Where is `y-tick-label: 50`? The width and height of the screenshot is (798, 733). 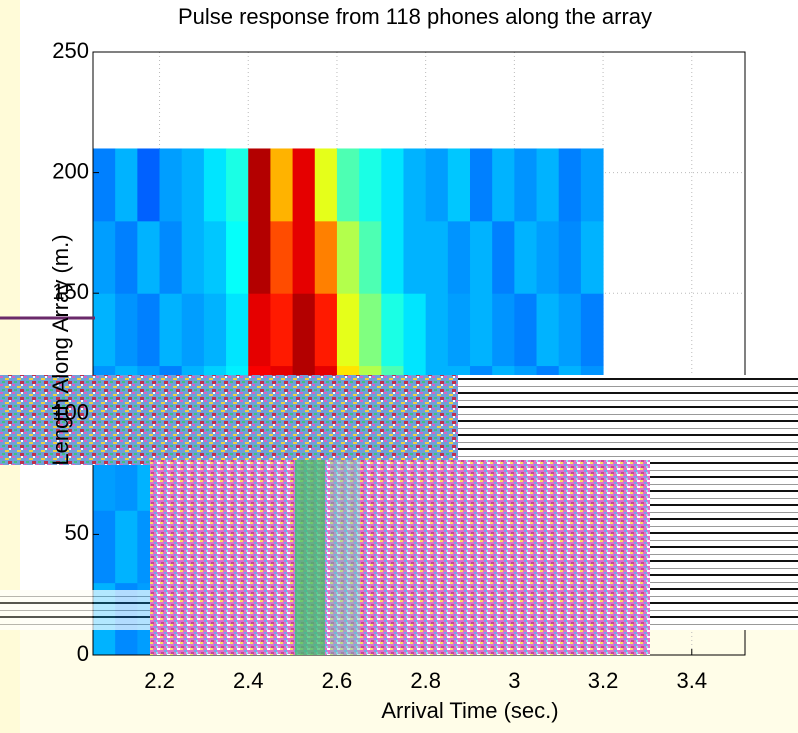
y-tick-label: 50 is located at coordinates (77, 532).